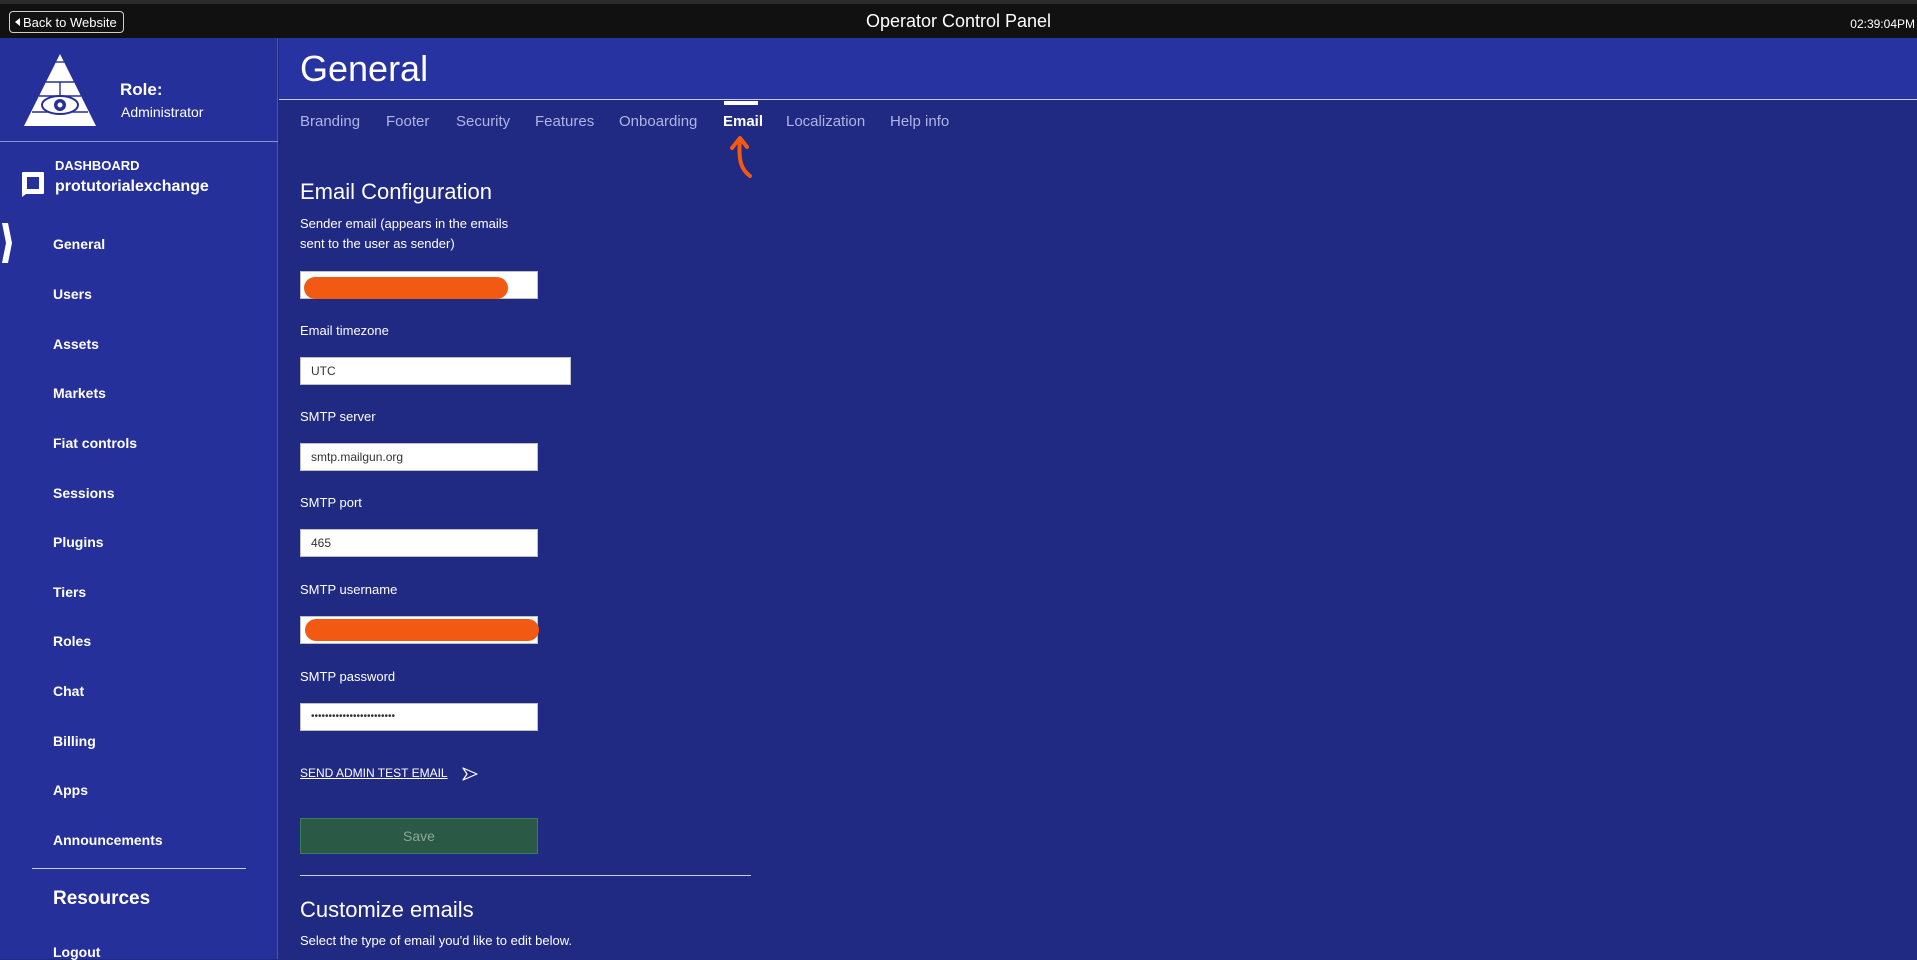  Describe the element at coordinates (70, 22) in the screenshot. I see `back-to-website-label: Back to Website` at that location.